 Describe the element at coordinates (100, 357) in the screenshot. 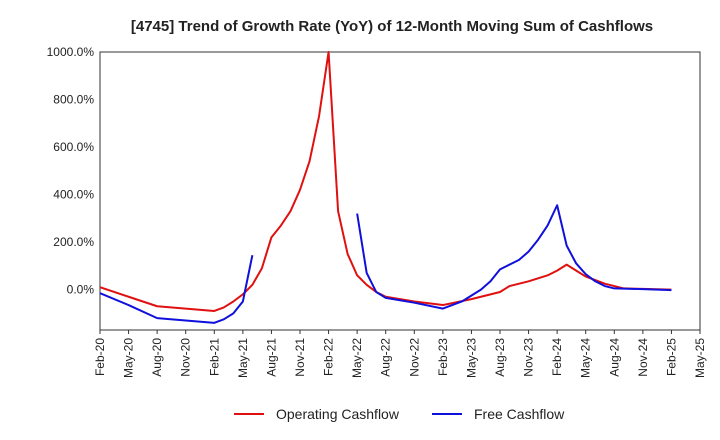

I see `x-tick-label: Feb-20` at that location.